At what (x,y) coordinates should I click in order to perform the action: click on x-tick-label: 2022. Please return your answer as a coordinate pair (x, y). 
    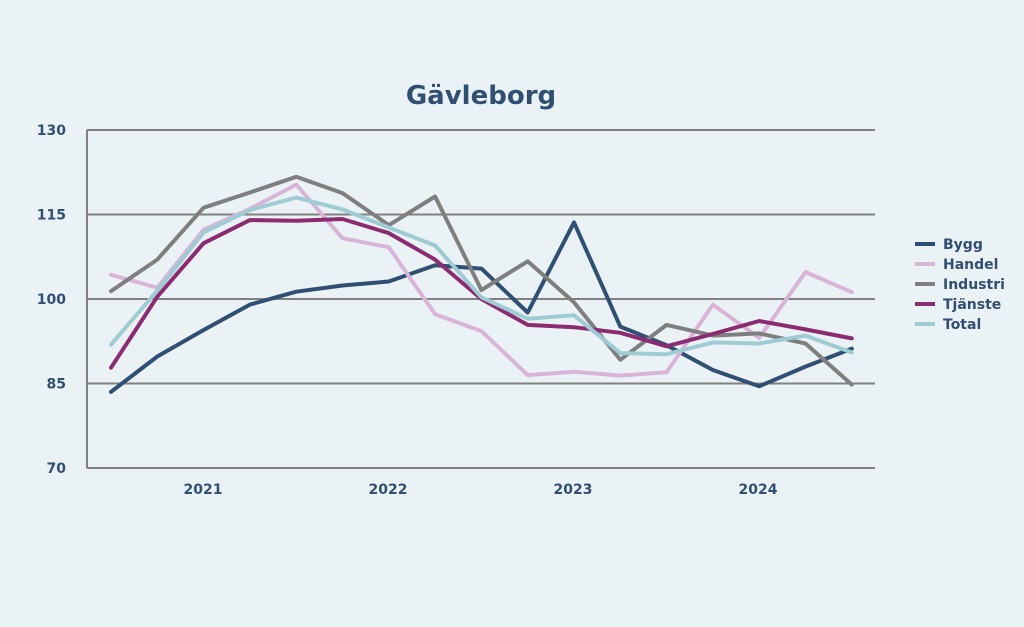
    Looking at the image, I should click on (388, 490).